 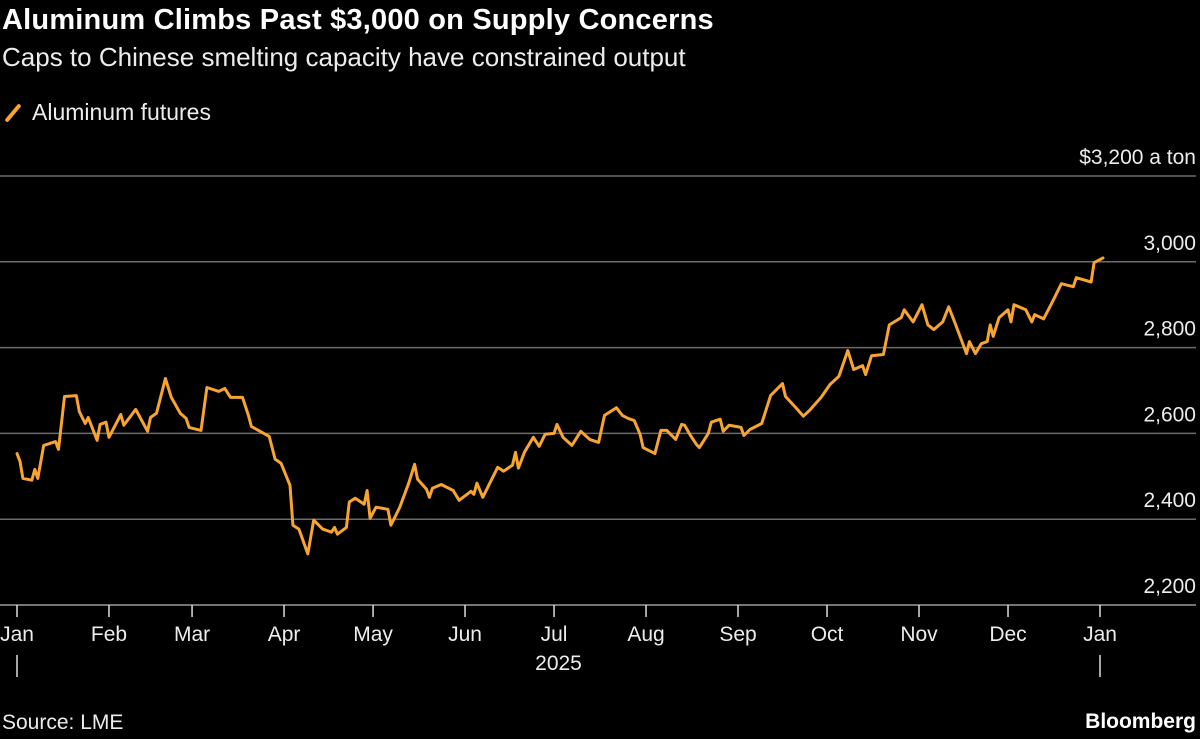 What do you see at coordinates (1140, 721) in the screenshot?
I see `bloomberg-logo: Bloomberg` at bounding box center [1140, 721].